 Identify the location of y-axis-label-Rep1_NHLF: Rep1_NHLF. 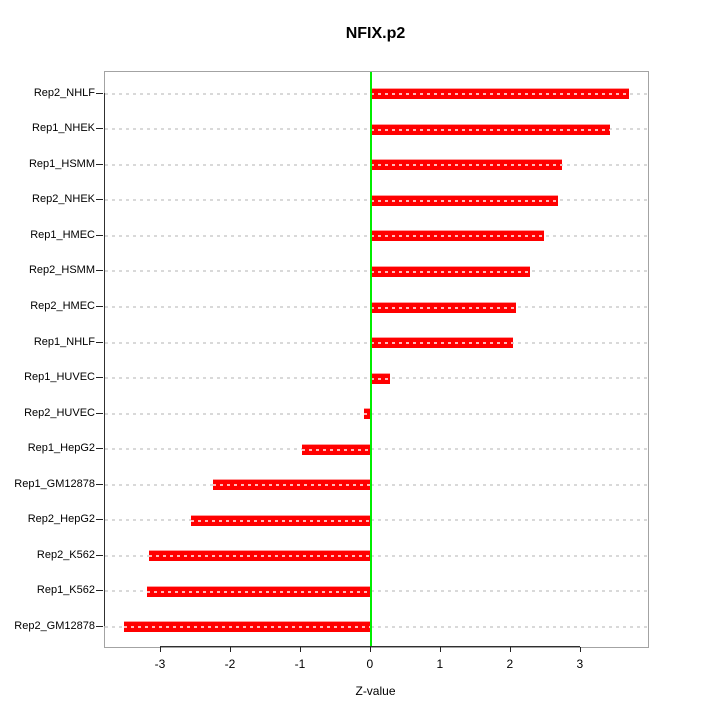
(64, 341).